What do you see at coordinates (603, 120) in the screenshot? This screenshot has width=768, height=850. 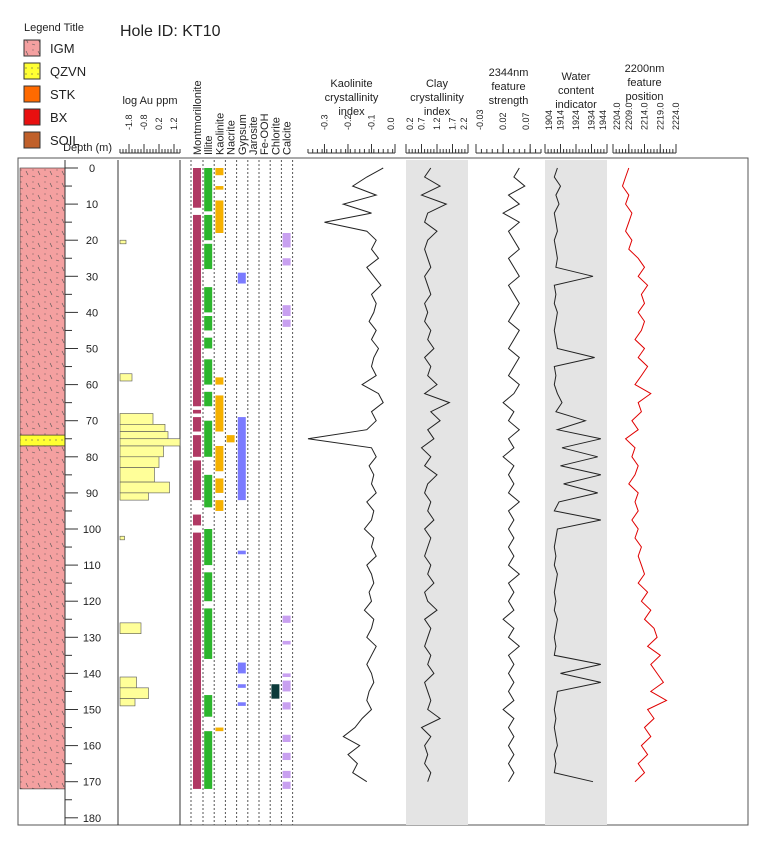 I see `track-tick-label: 1944` at bounding box center [603, 120].